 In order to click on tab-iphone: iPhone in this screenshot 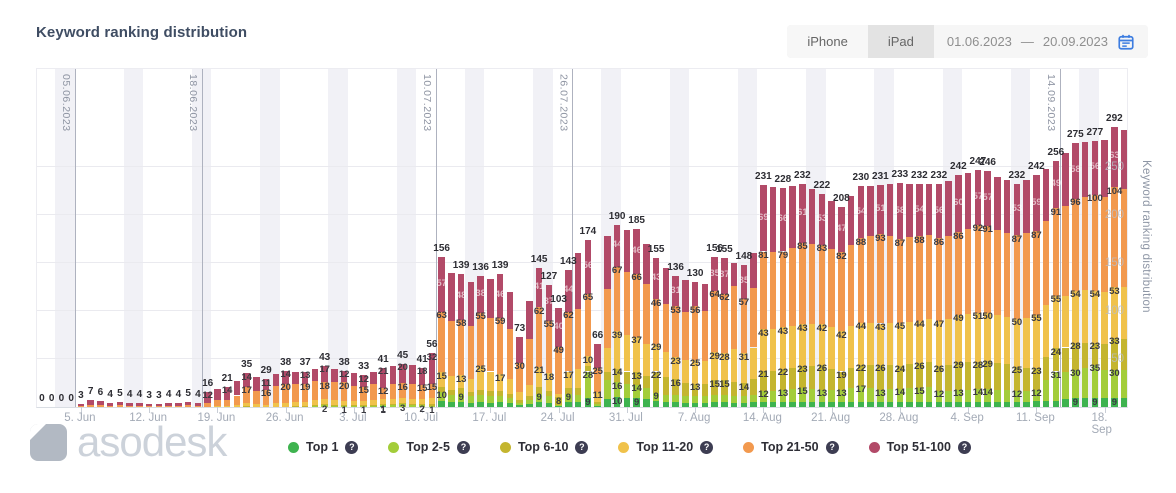, I will do `click(827, 41)`.